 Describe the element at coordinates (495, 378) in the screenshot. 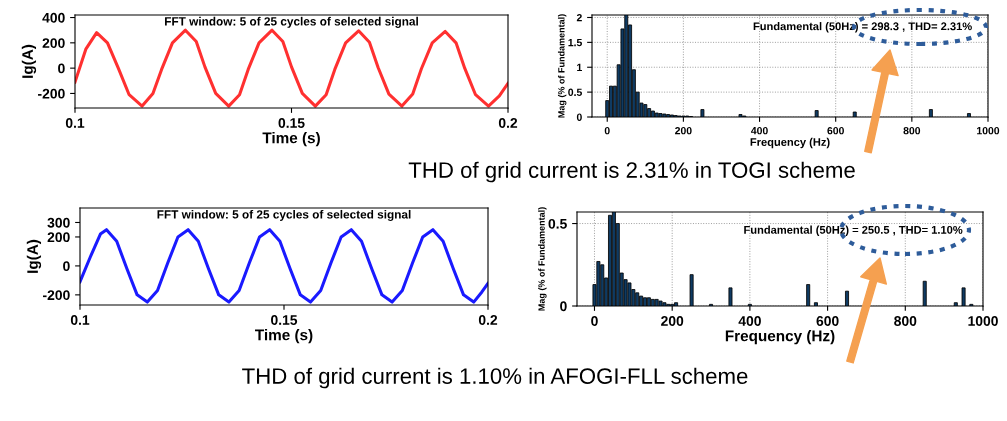

I see `text: THD of grid current is 1.10% in AFOGI-FLL scheme` at that location.